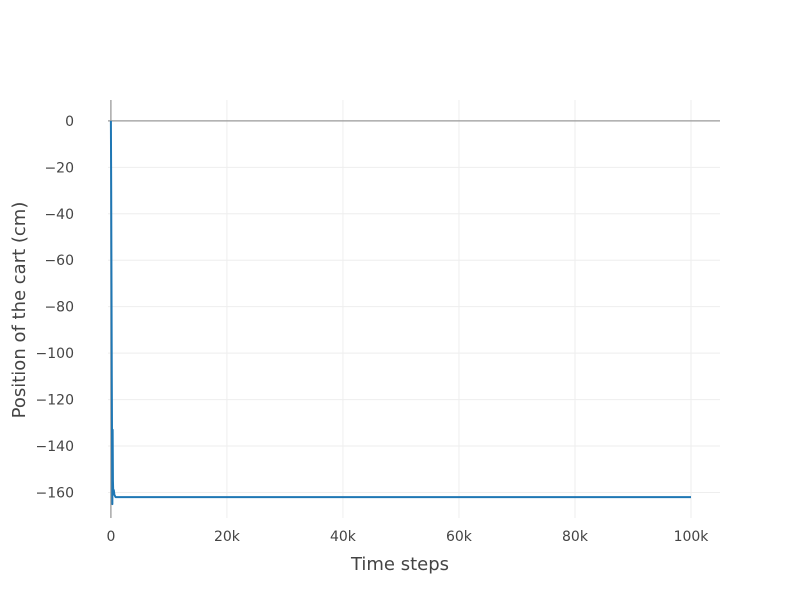  I want to click on y-tick-label: −60, so click(59, 261).